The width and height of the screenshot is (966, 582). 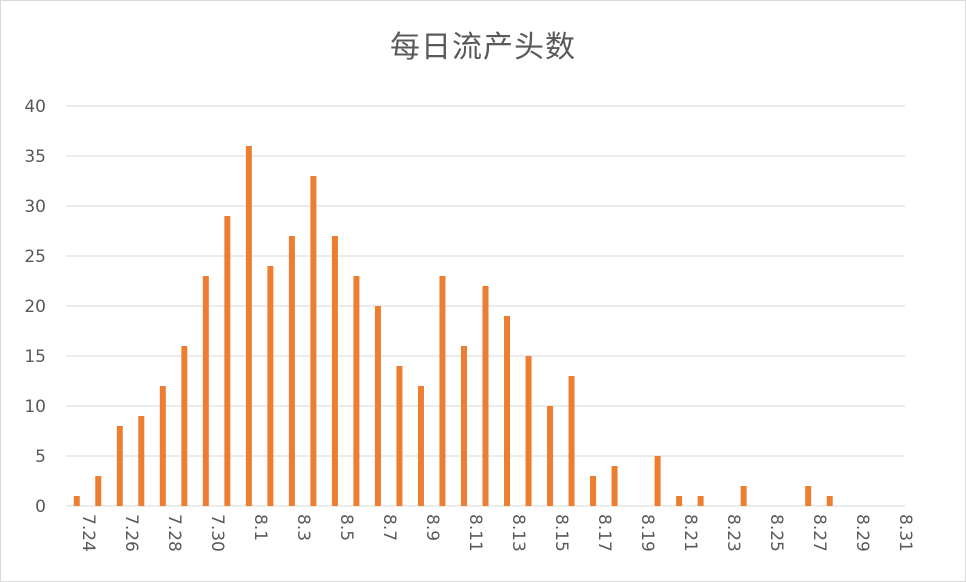 I want to click on x-tick-label: 7.30, so click(x=217, y=533).